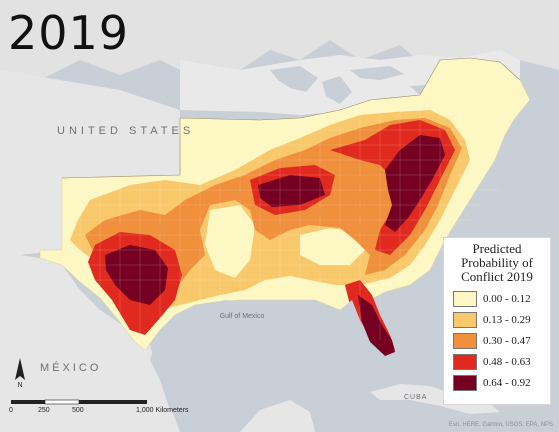 The image size is (559, 432). Describe the element at coordinates (71, 368) in the screenshot. I see `label-mexico: MÉXICO` at that location.